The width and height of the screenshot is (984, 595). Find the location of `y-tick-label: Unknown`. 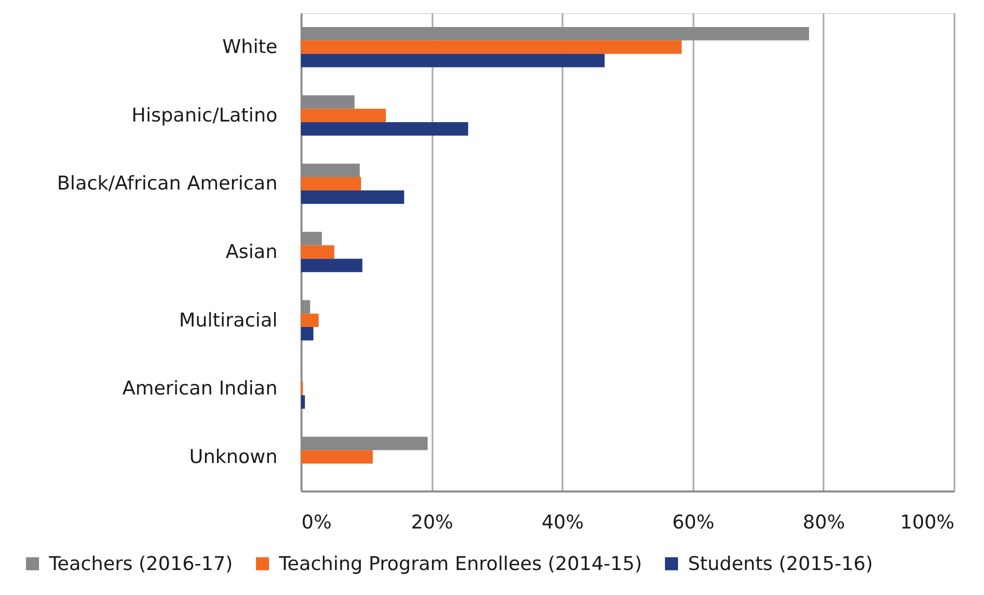

y-tick-label: Unknown is located at coordinates (233, 457).